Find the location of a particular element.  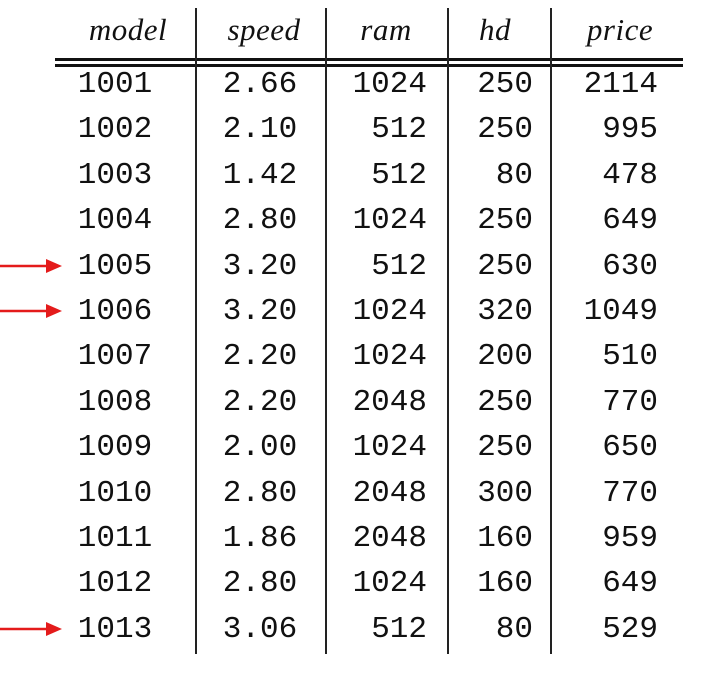

cell-model: 1009 is located at coordinates (115, 448).